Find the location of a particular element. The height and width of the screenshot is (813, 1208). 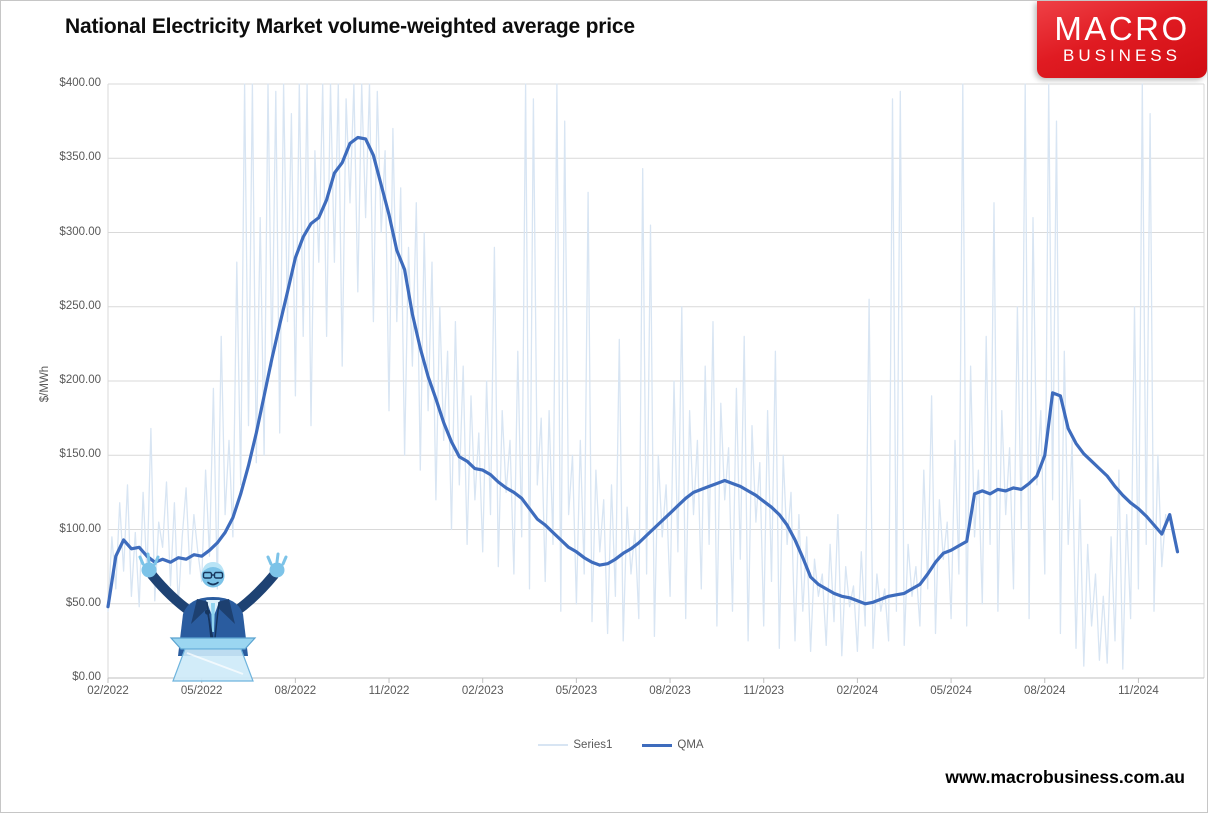

legend-swatch-series1 is located at coordinates (553, 745).